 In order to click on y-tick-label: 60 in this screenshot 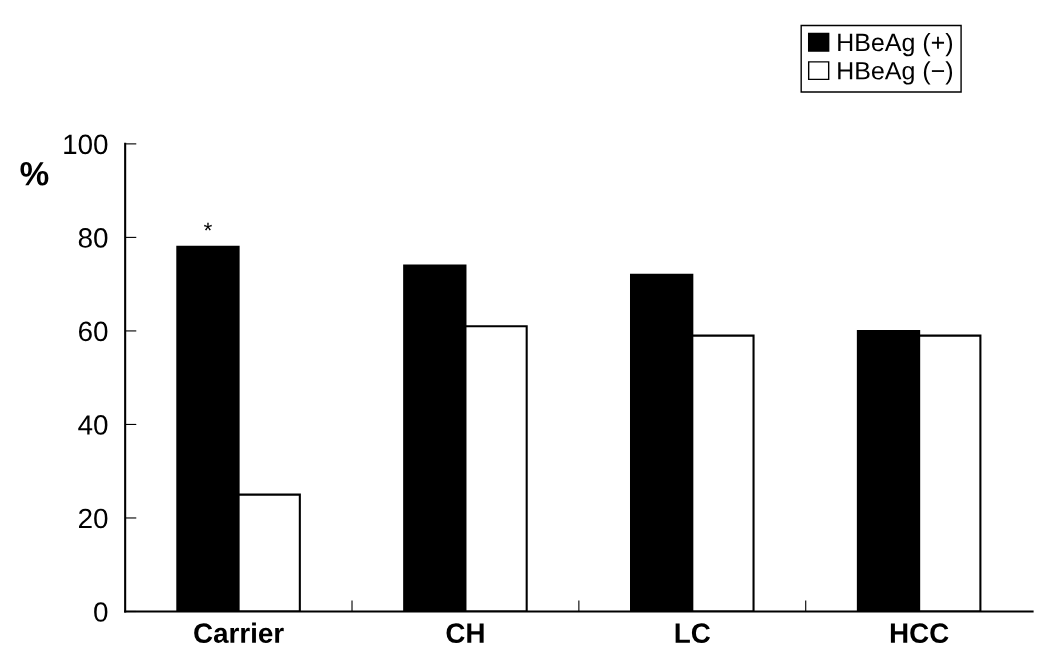, I will do `click(93, 331)`.